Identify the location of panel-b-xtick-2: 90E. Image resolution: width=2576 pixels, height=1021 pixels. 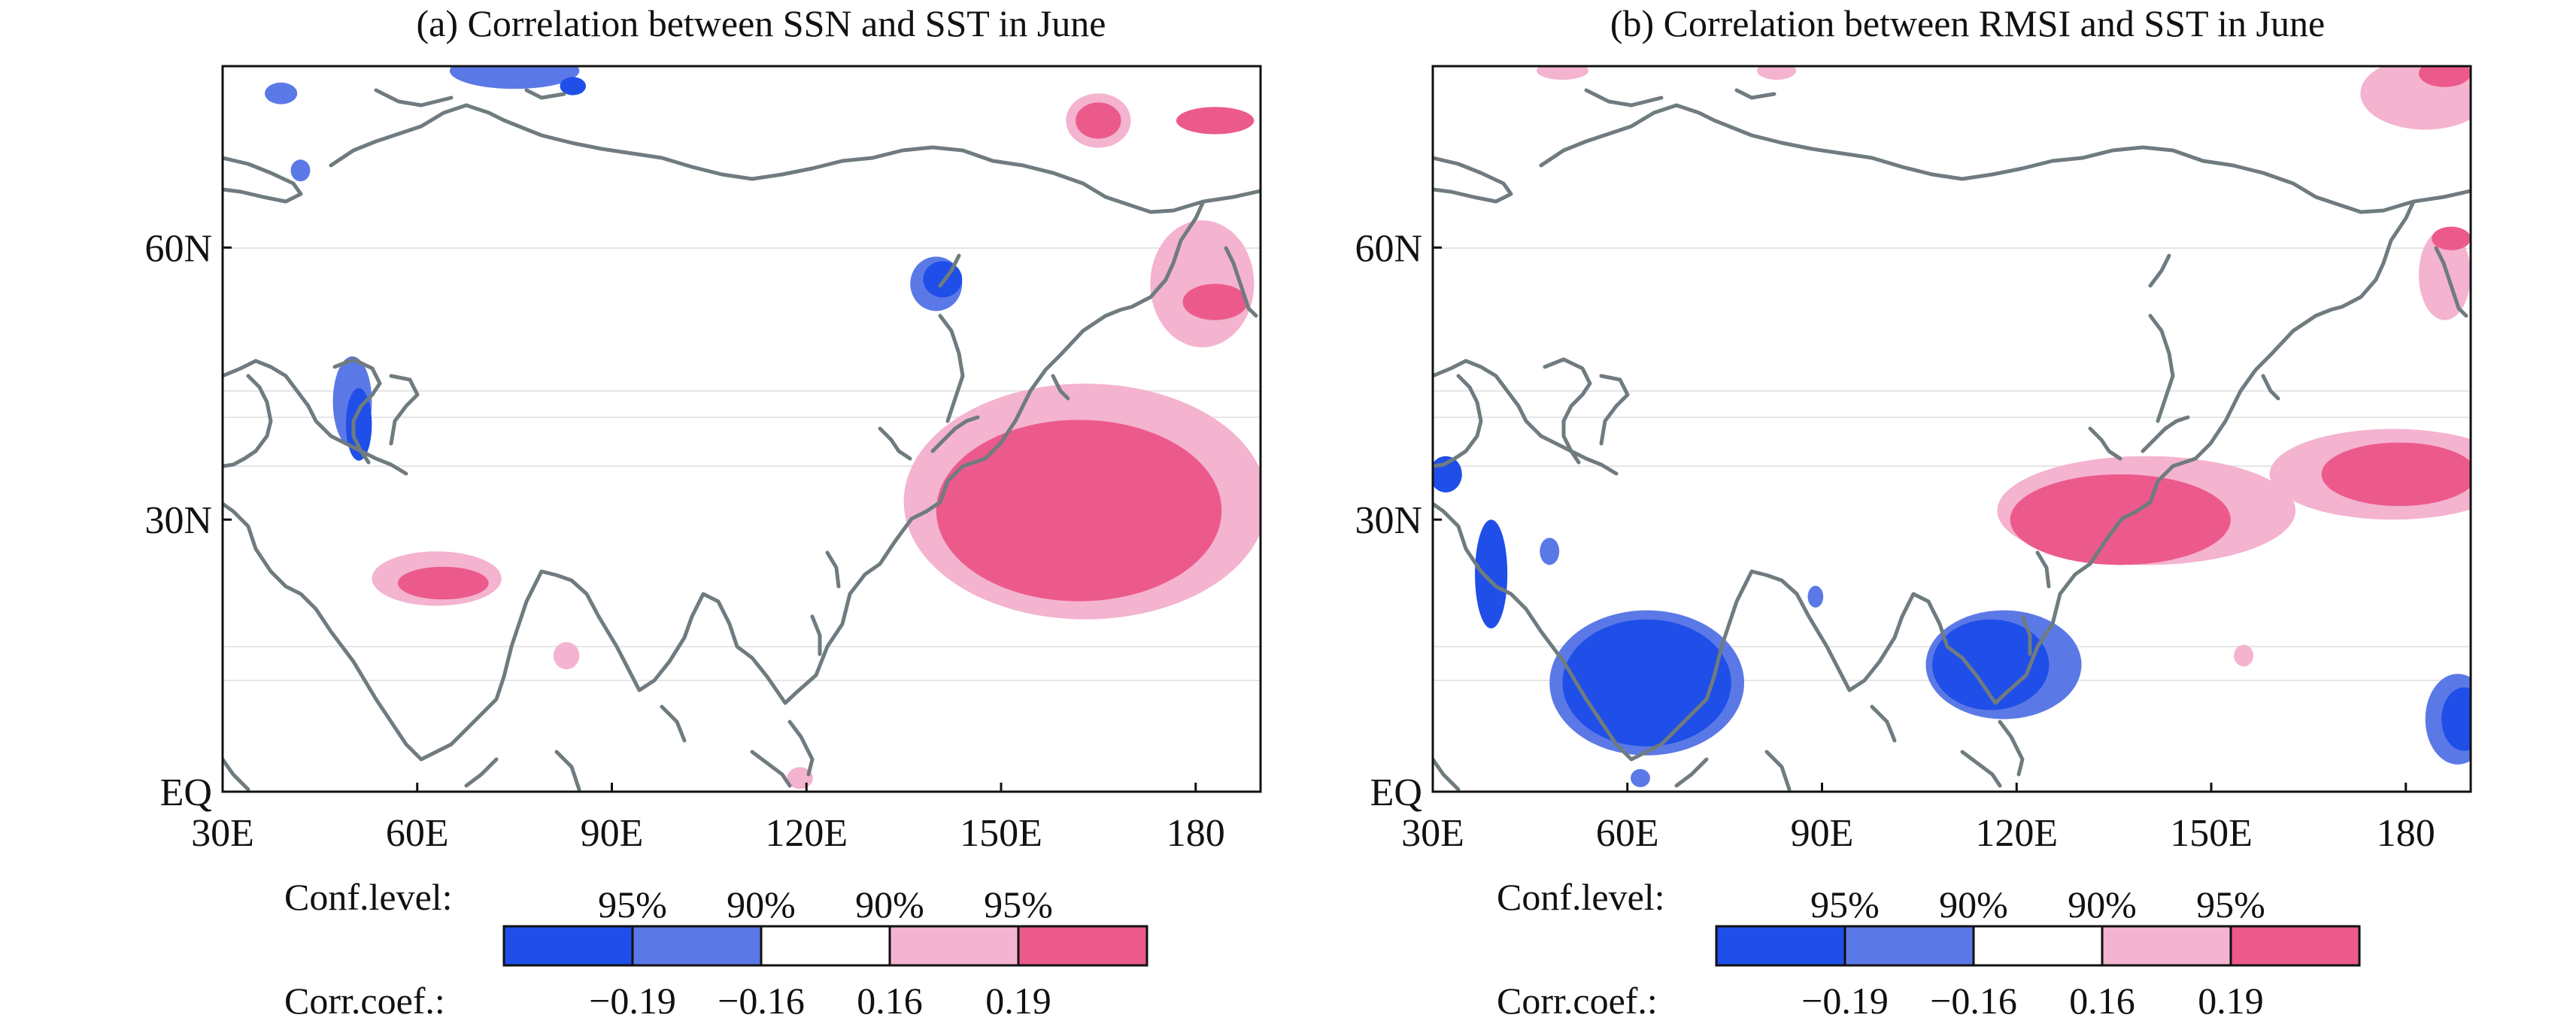
(1822, 833).